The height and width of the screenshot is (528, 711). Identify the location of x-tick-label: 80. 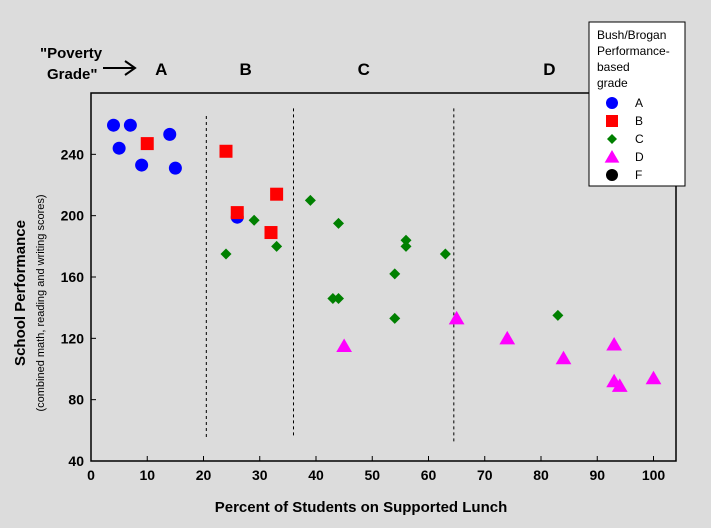
(541, 475).